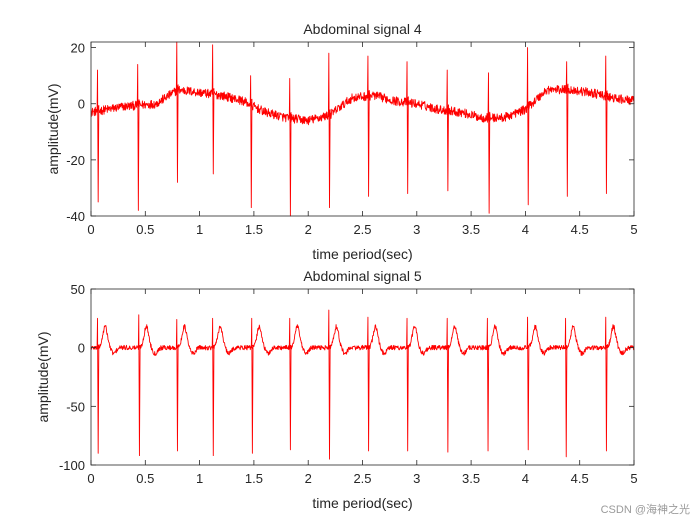 This screenshot has width=700, height=525. I want to click on y-tick-label: -20, so click(75, 160).